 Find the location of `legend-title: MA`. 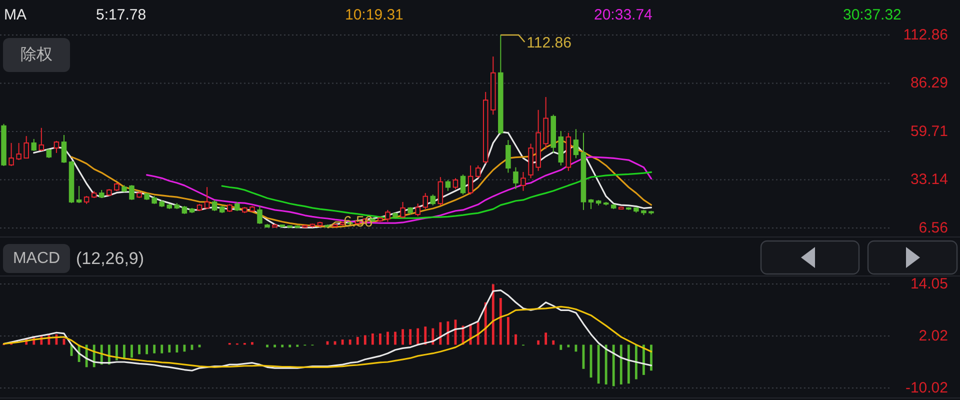

legend-title: MA is located at coordinates (15, 15).